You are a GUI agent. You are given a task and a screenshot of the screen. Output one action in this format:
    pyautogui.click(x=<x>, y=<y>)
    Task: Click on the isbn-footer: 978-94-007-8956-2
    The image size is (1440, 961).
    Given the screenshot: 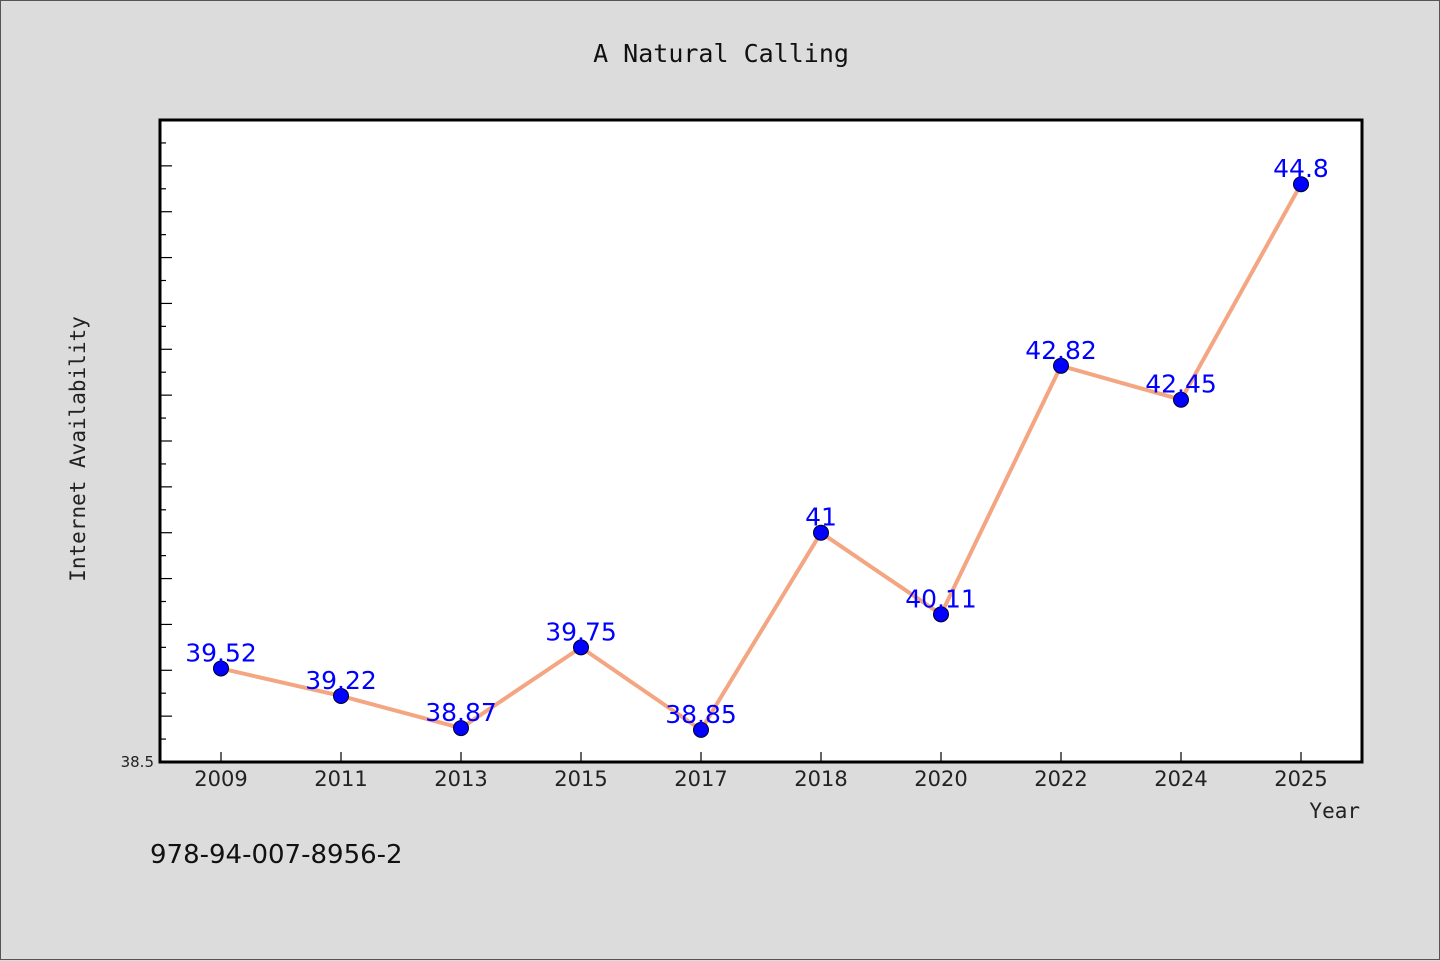 What is the action you would take?
    pyautogui.click(x=276, y=855)
    